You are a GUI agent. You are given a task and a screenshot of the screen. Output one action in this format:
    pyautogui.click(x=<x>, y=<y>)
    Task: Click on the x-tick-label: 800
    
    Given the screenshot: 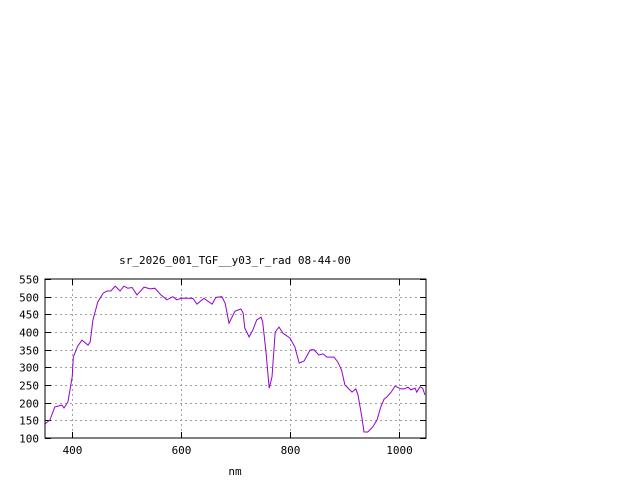 What is the action you would take?
    pyautogui.click(x=291, y=450)
    